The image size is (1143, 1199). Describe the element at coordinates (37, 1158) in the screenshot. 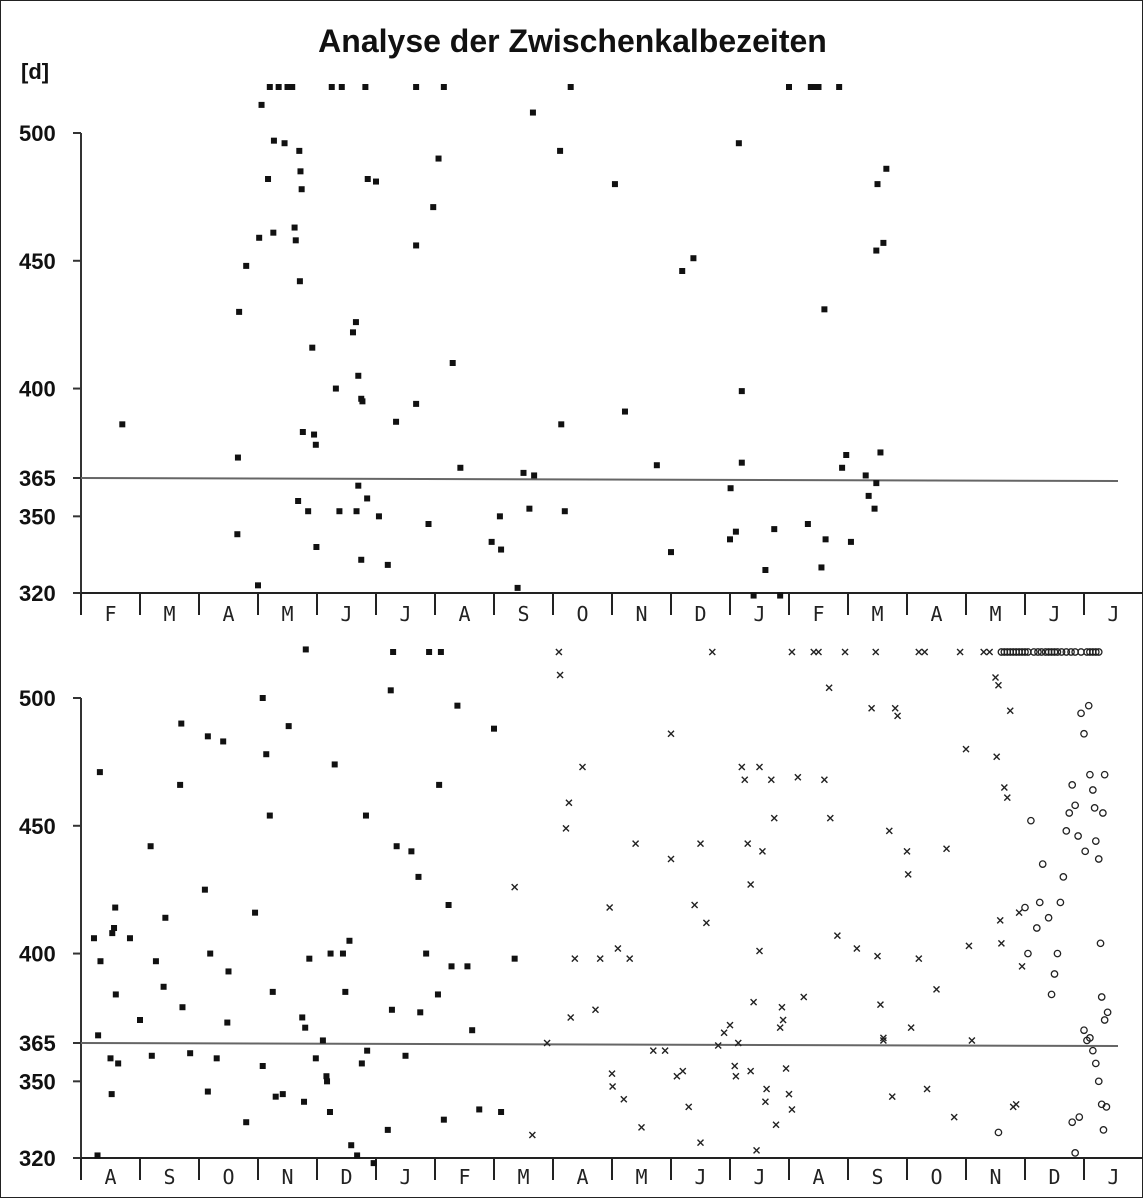

I see `y-tick-label: 320` at that location.